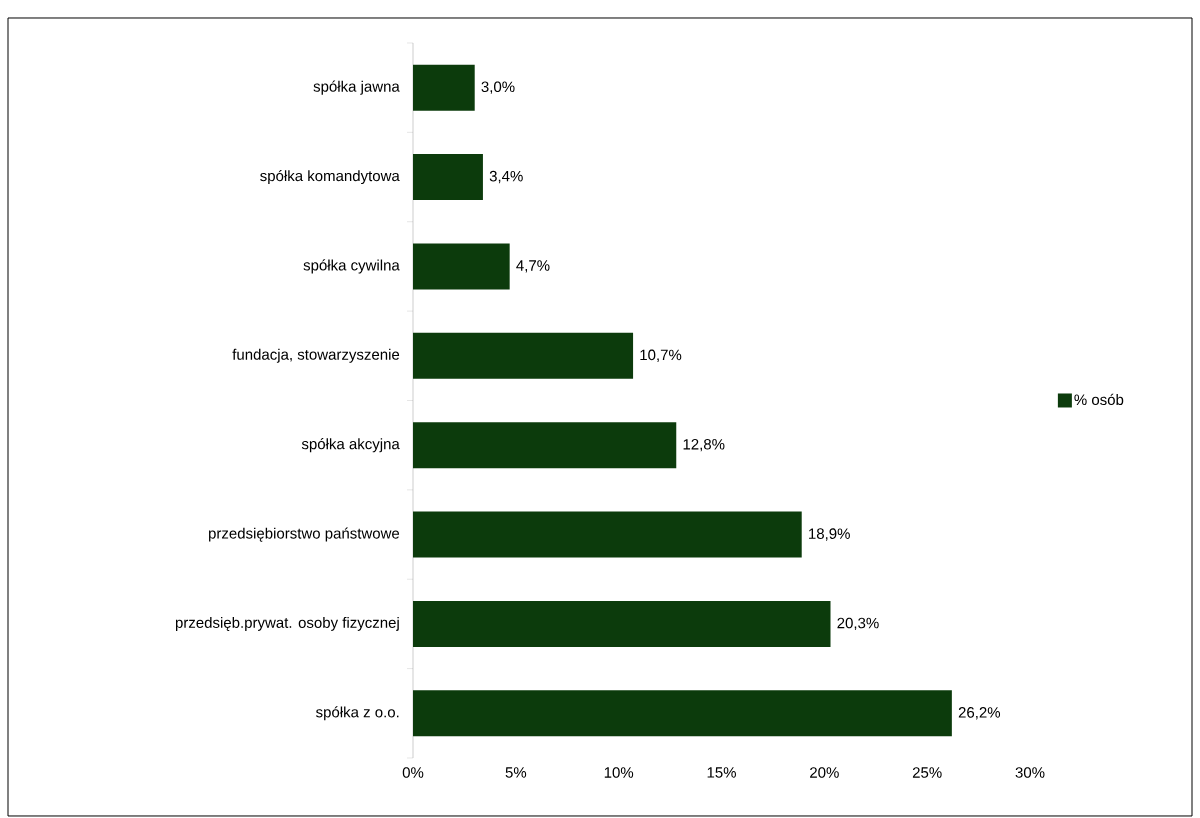  I want to click on x-tick-label: 20%, so click(824, 772).